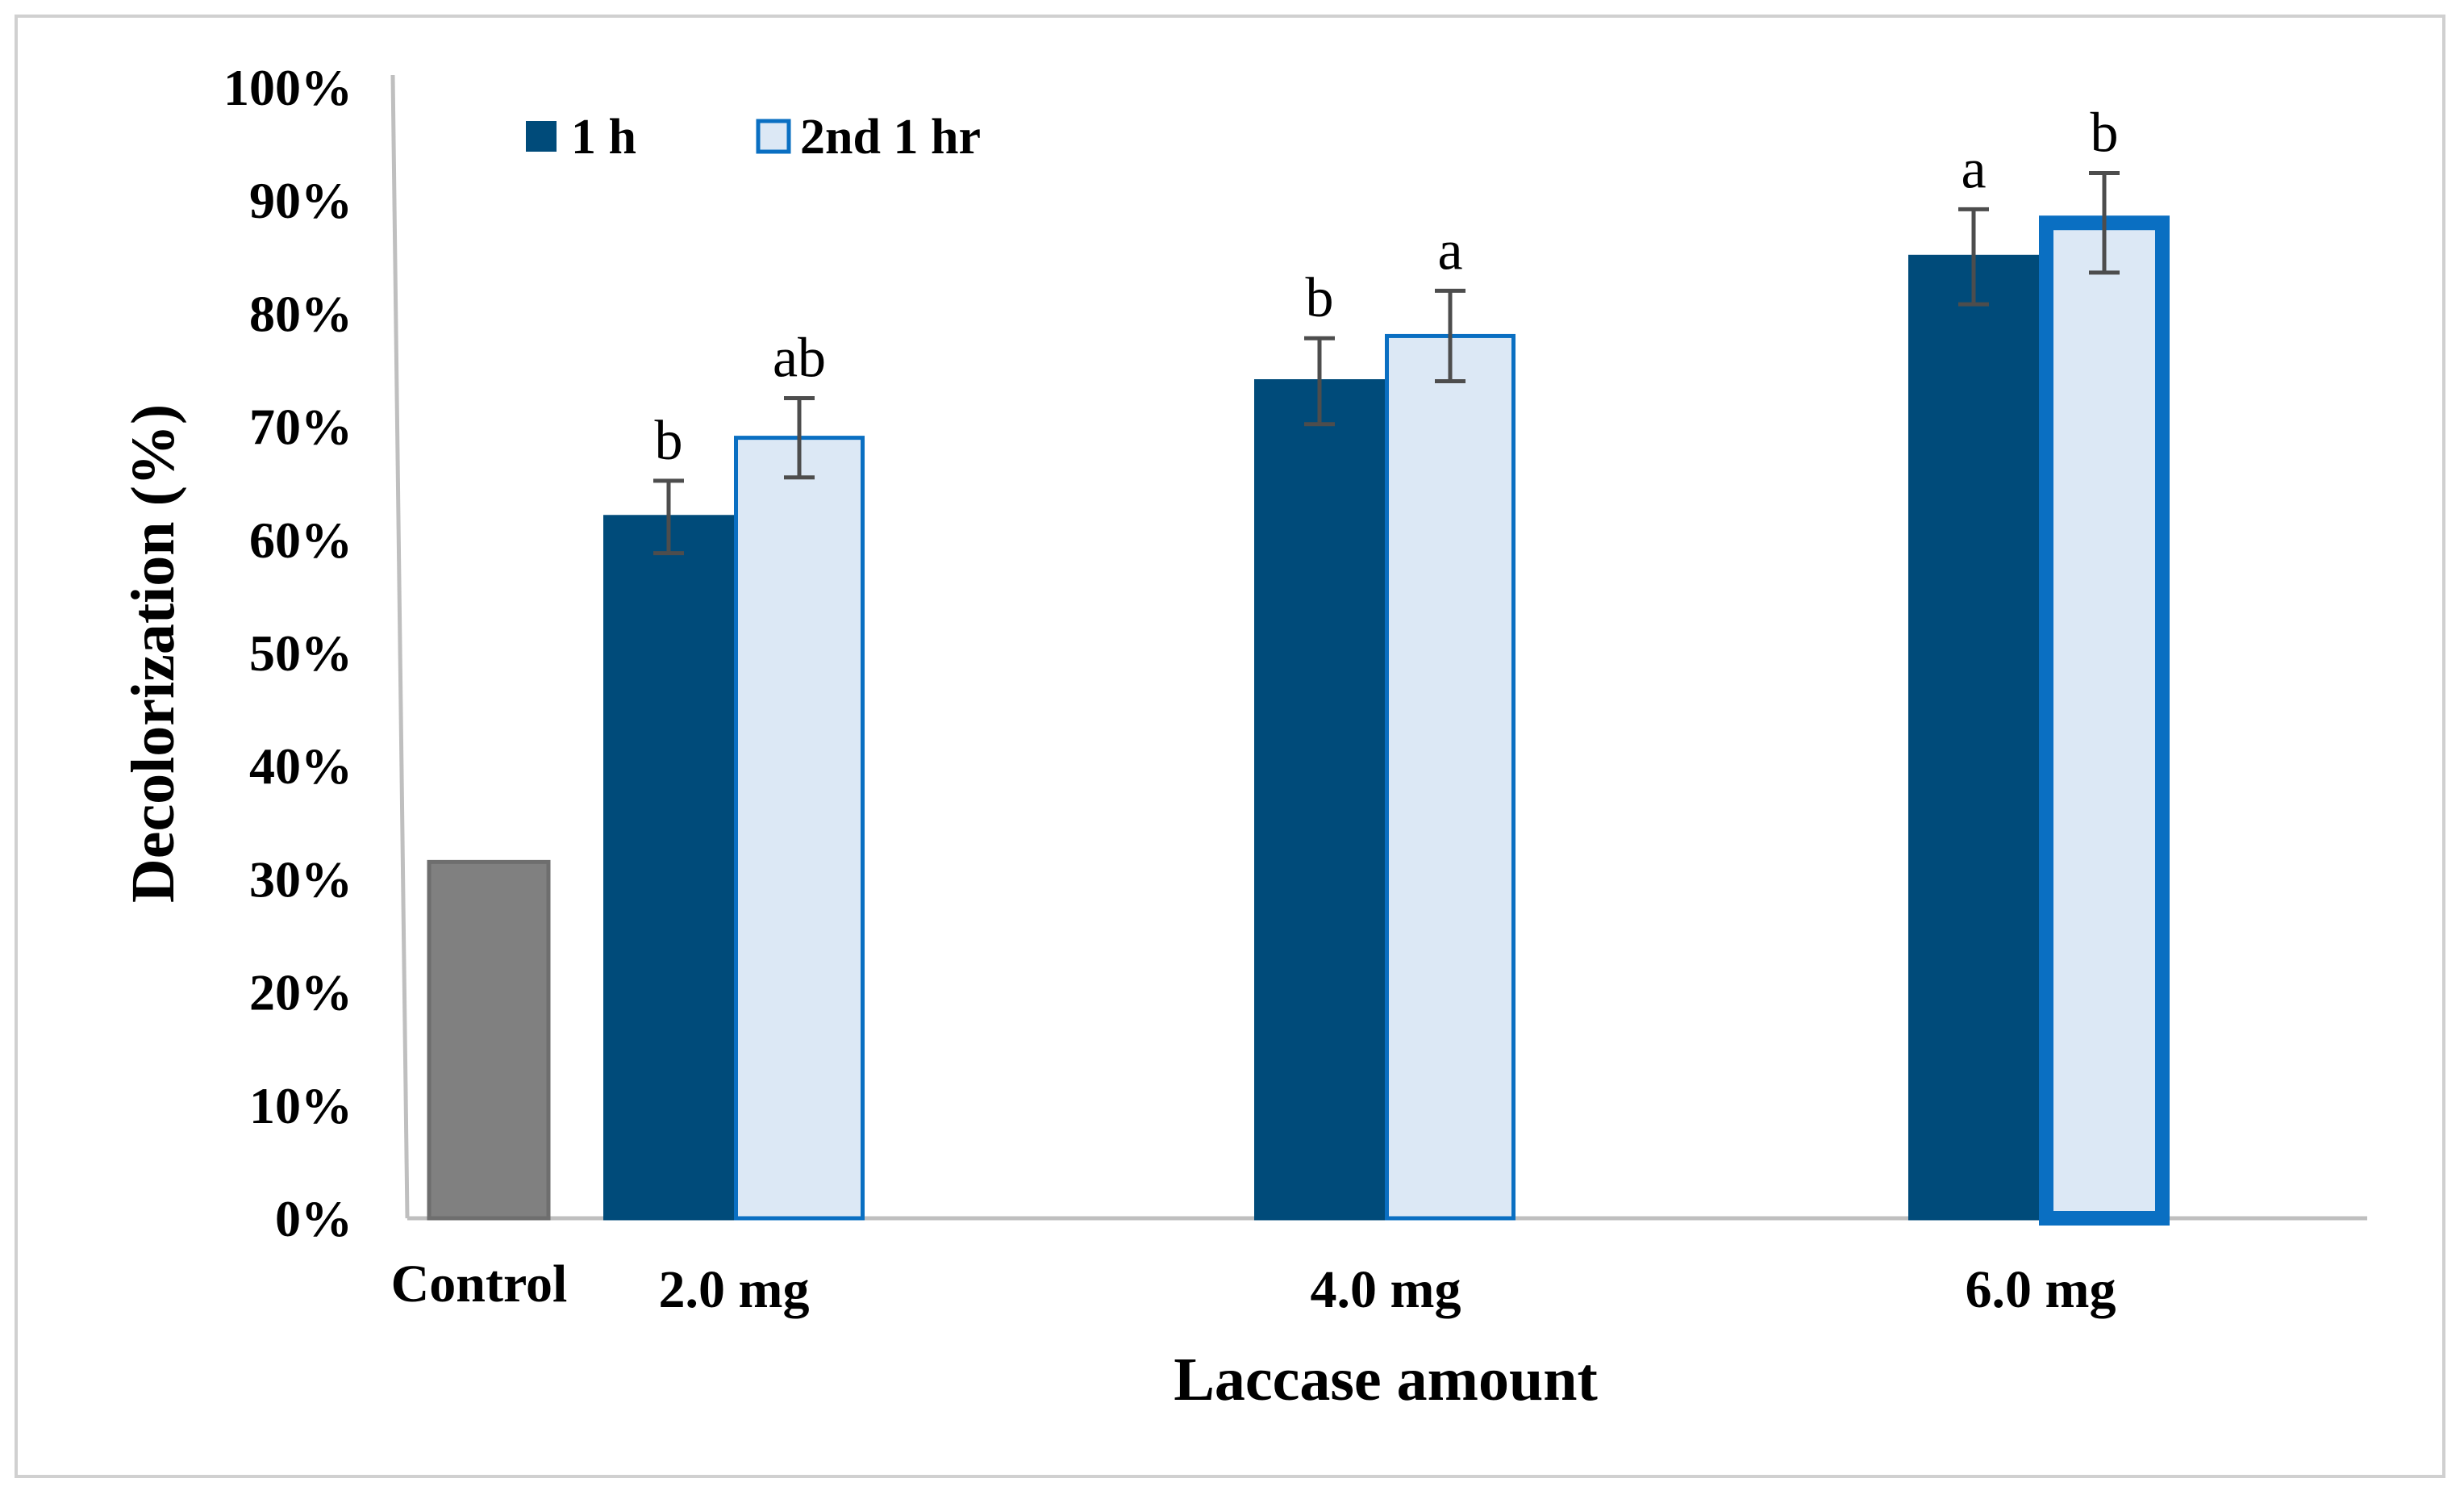 This screenshot has width=2464, height=1495. What do you see at coordinates (1253, 1287) in the screenshot?
I see `x-axis-categories: Control 2.0 mg 4.0 mg 6.0 mg` at bounding box center [1253, 1287].